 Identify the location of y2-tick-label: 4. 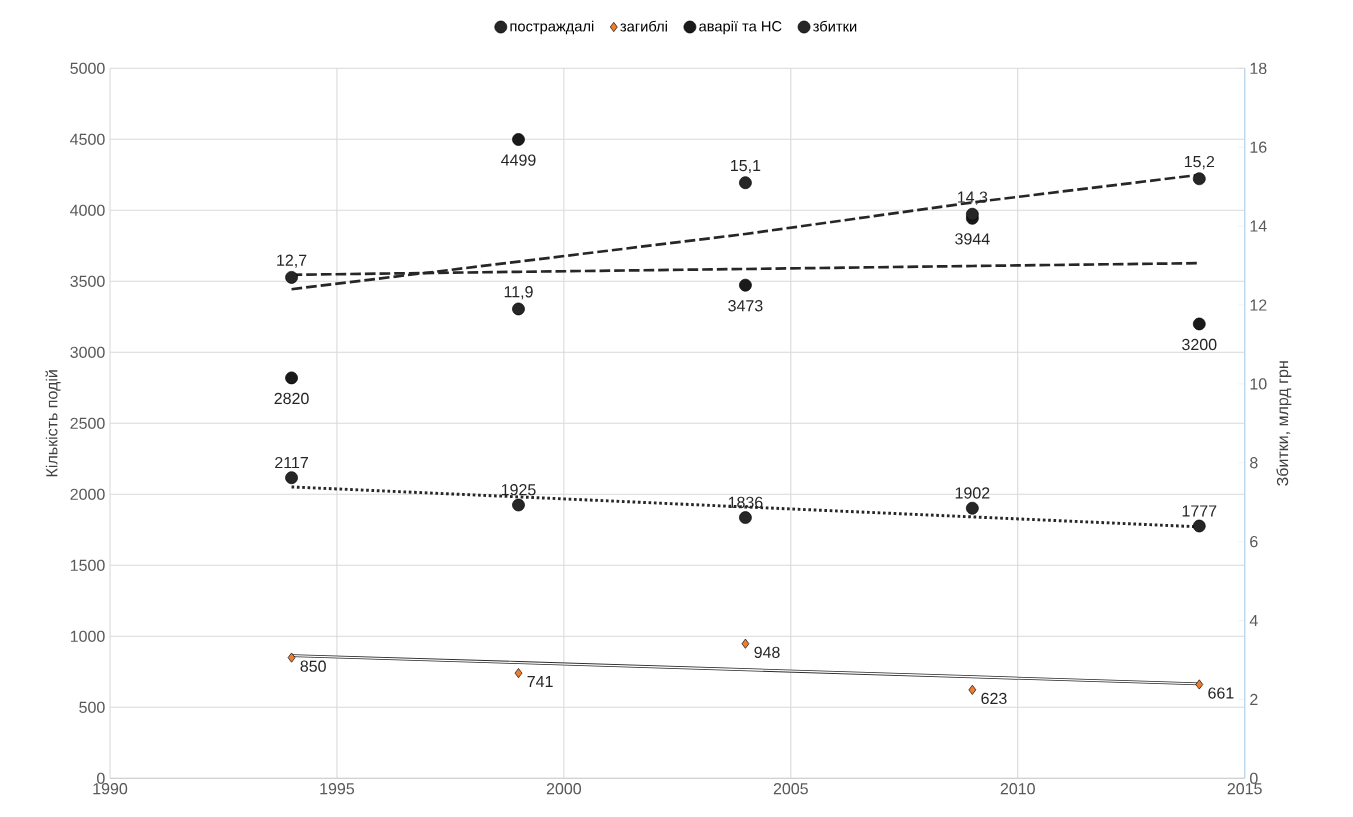
(1253, 621).